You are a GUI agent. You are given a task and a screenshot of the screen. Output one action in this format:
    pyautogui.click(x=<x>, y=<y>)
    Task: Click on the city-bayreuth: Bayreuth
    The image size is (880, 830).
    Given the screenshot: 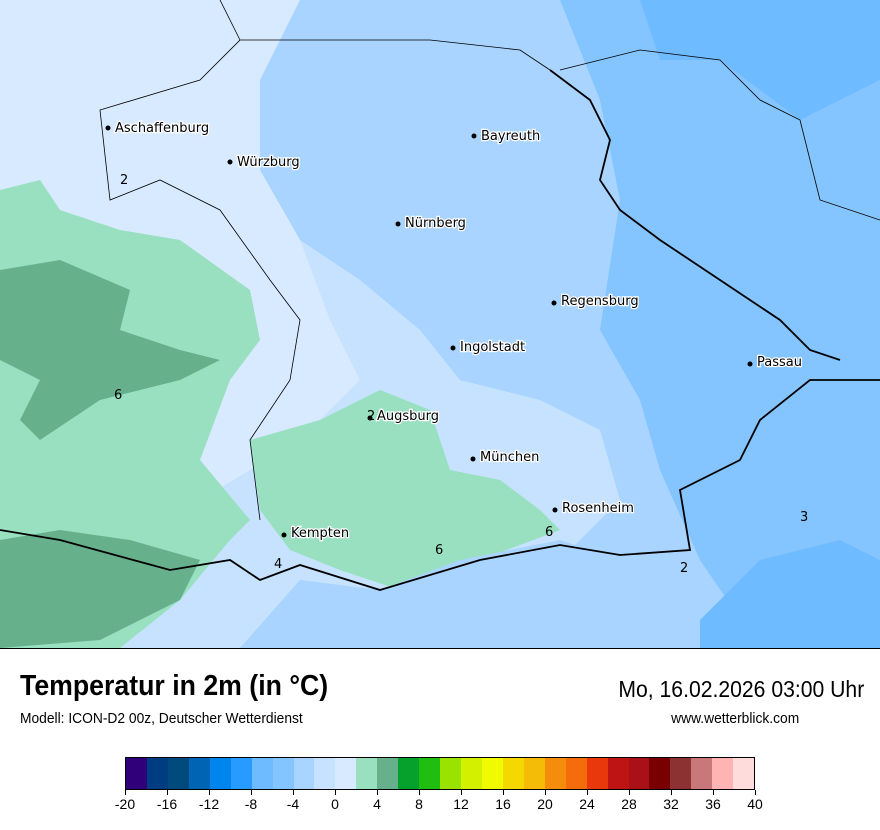 What is the action you would take?
    pyautogui.click(x=510, y=136)
    